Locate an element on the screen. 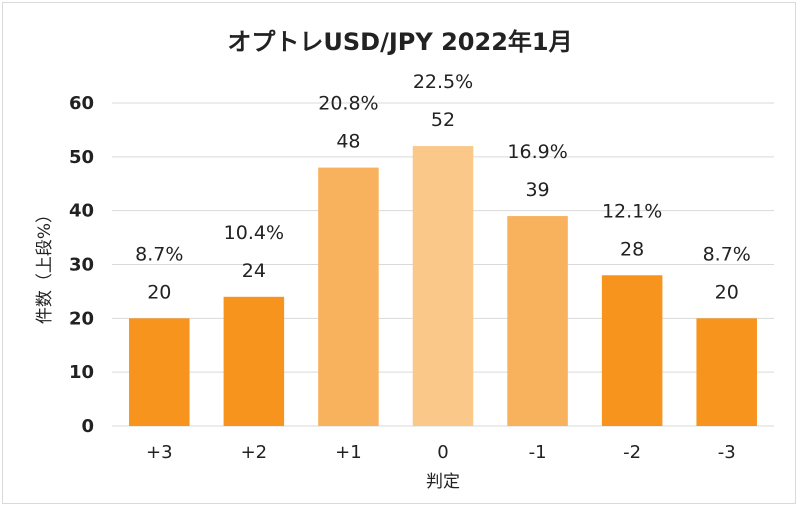 This screenshot has width=800, height=508. percent-label: 12.1% is located at coordinates (632, 211).